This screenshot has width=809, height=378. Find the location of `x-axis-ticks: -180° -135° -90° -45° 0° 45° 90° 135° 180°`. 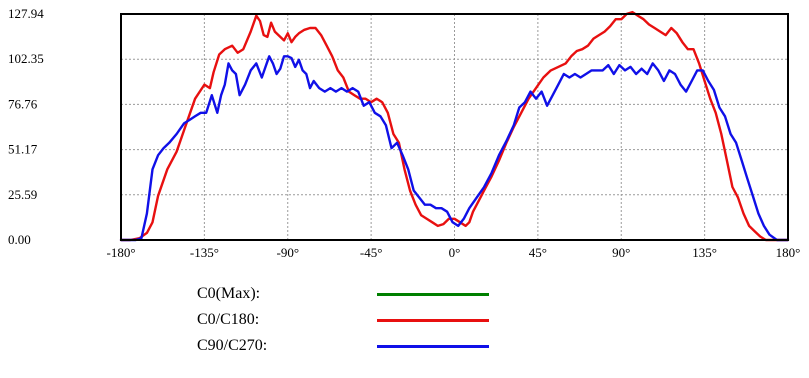

x-axis-ticks: -180° -135° -90° -45° 0° 45° 90° 135° 180° is located at coordinates (453, 252).